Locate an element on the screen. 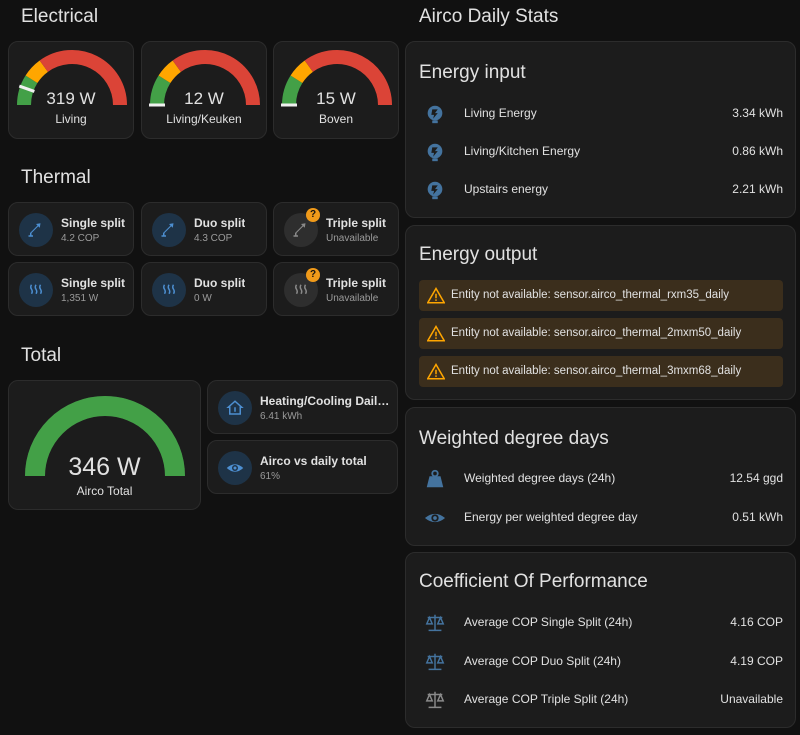  entity-value: 2.21 kWh is located at coordinates (757, 189).